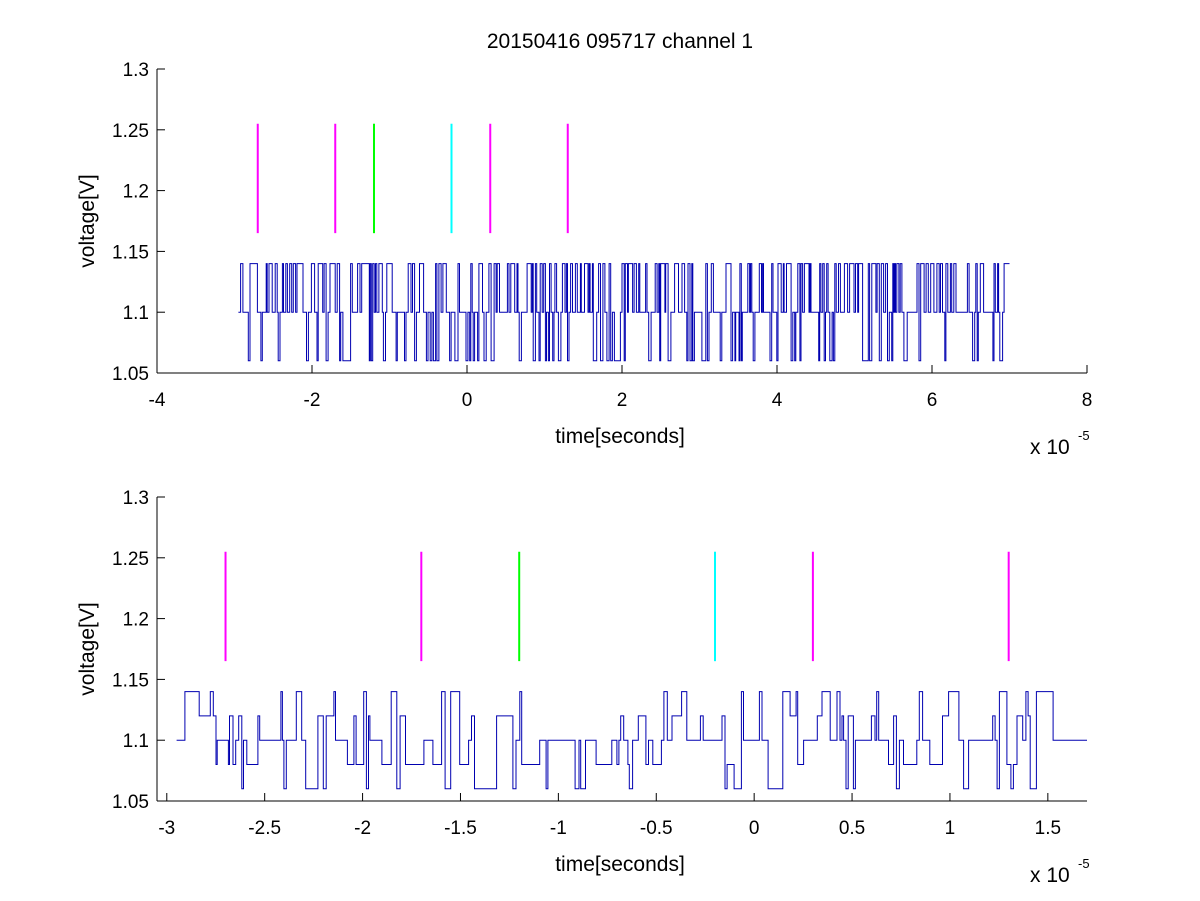  What do you see at coordinates (558, 828) in the screenshot?
I see `x-tick-label: -1` at bounding box center [558, 828].